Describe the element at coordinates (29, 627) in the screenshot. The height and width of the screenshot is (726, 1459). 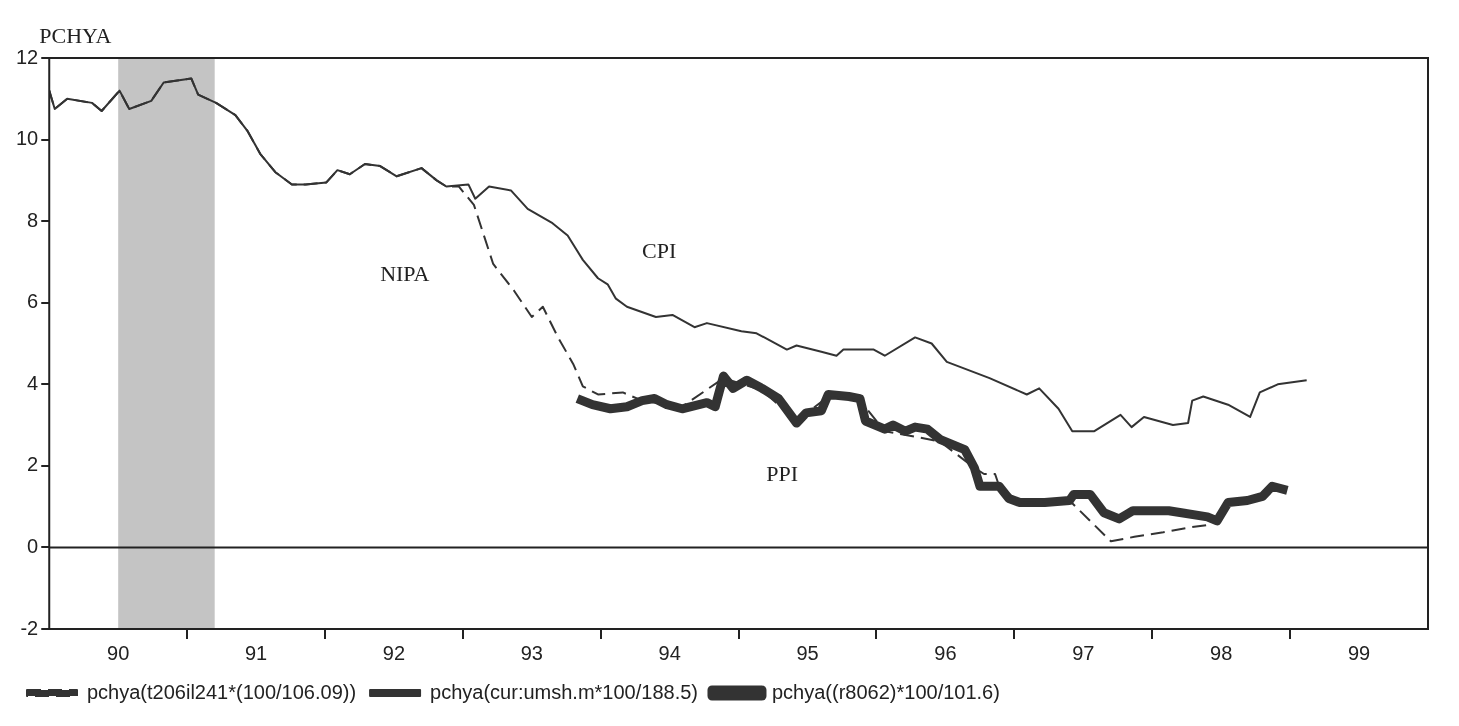
I see `y-tick-label: -2` at that location.